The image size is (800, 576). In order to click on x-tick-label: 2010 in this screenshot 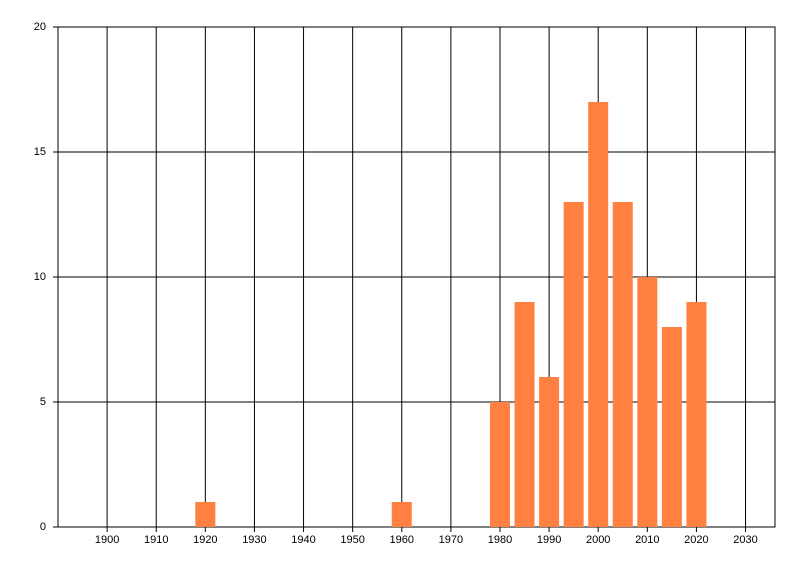, I will do `click(647, 540)`.